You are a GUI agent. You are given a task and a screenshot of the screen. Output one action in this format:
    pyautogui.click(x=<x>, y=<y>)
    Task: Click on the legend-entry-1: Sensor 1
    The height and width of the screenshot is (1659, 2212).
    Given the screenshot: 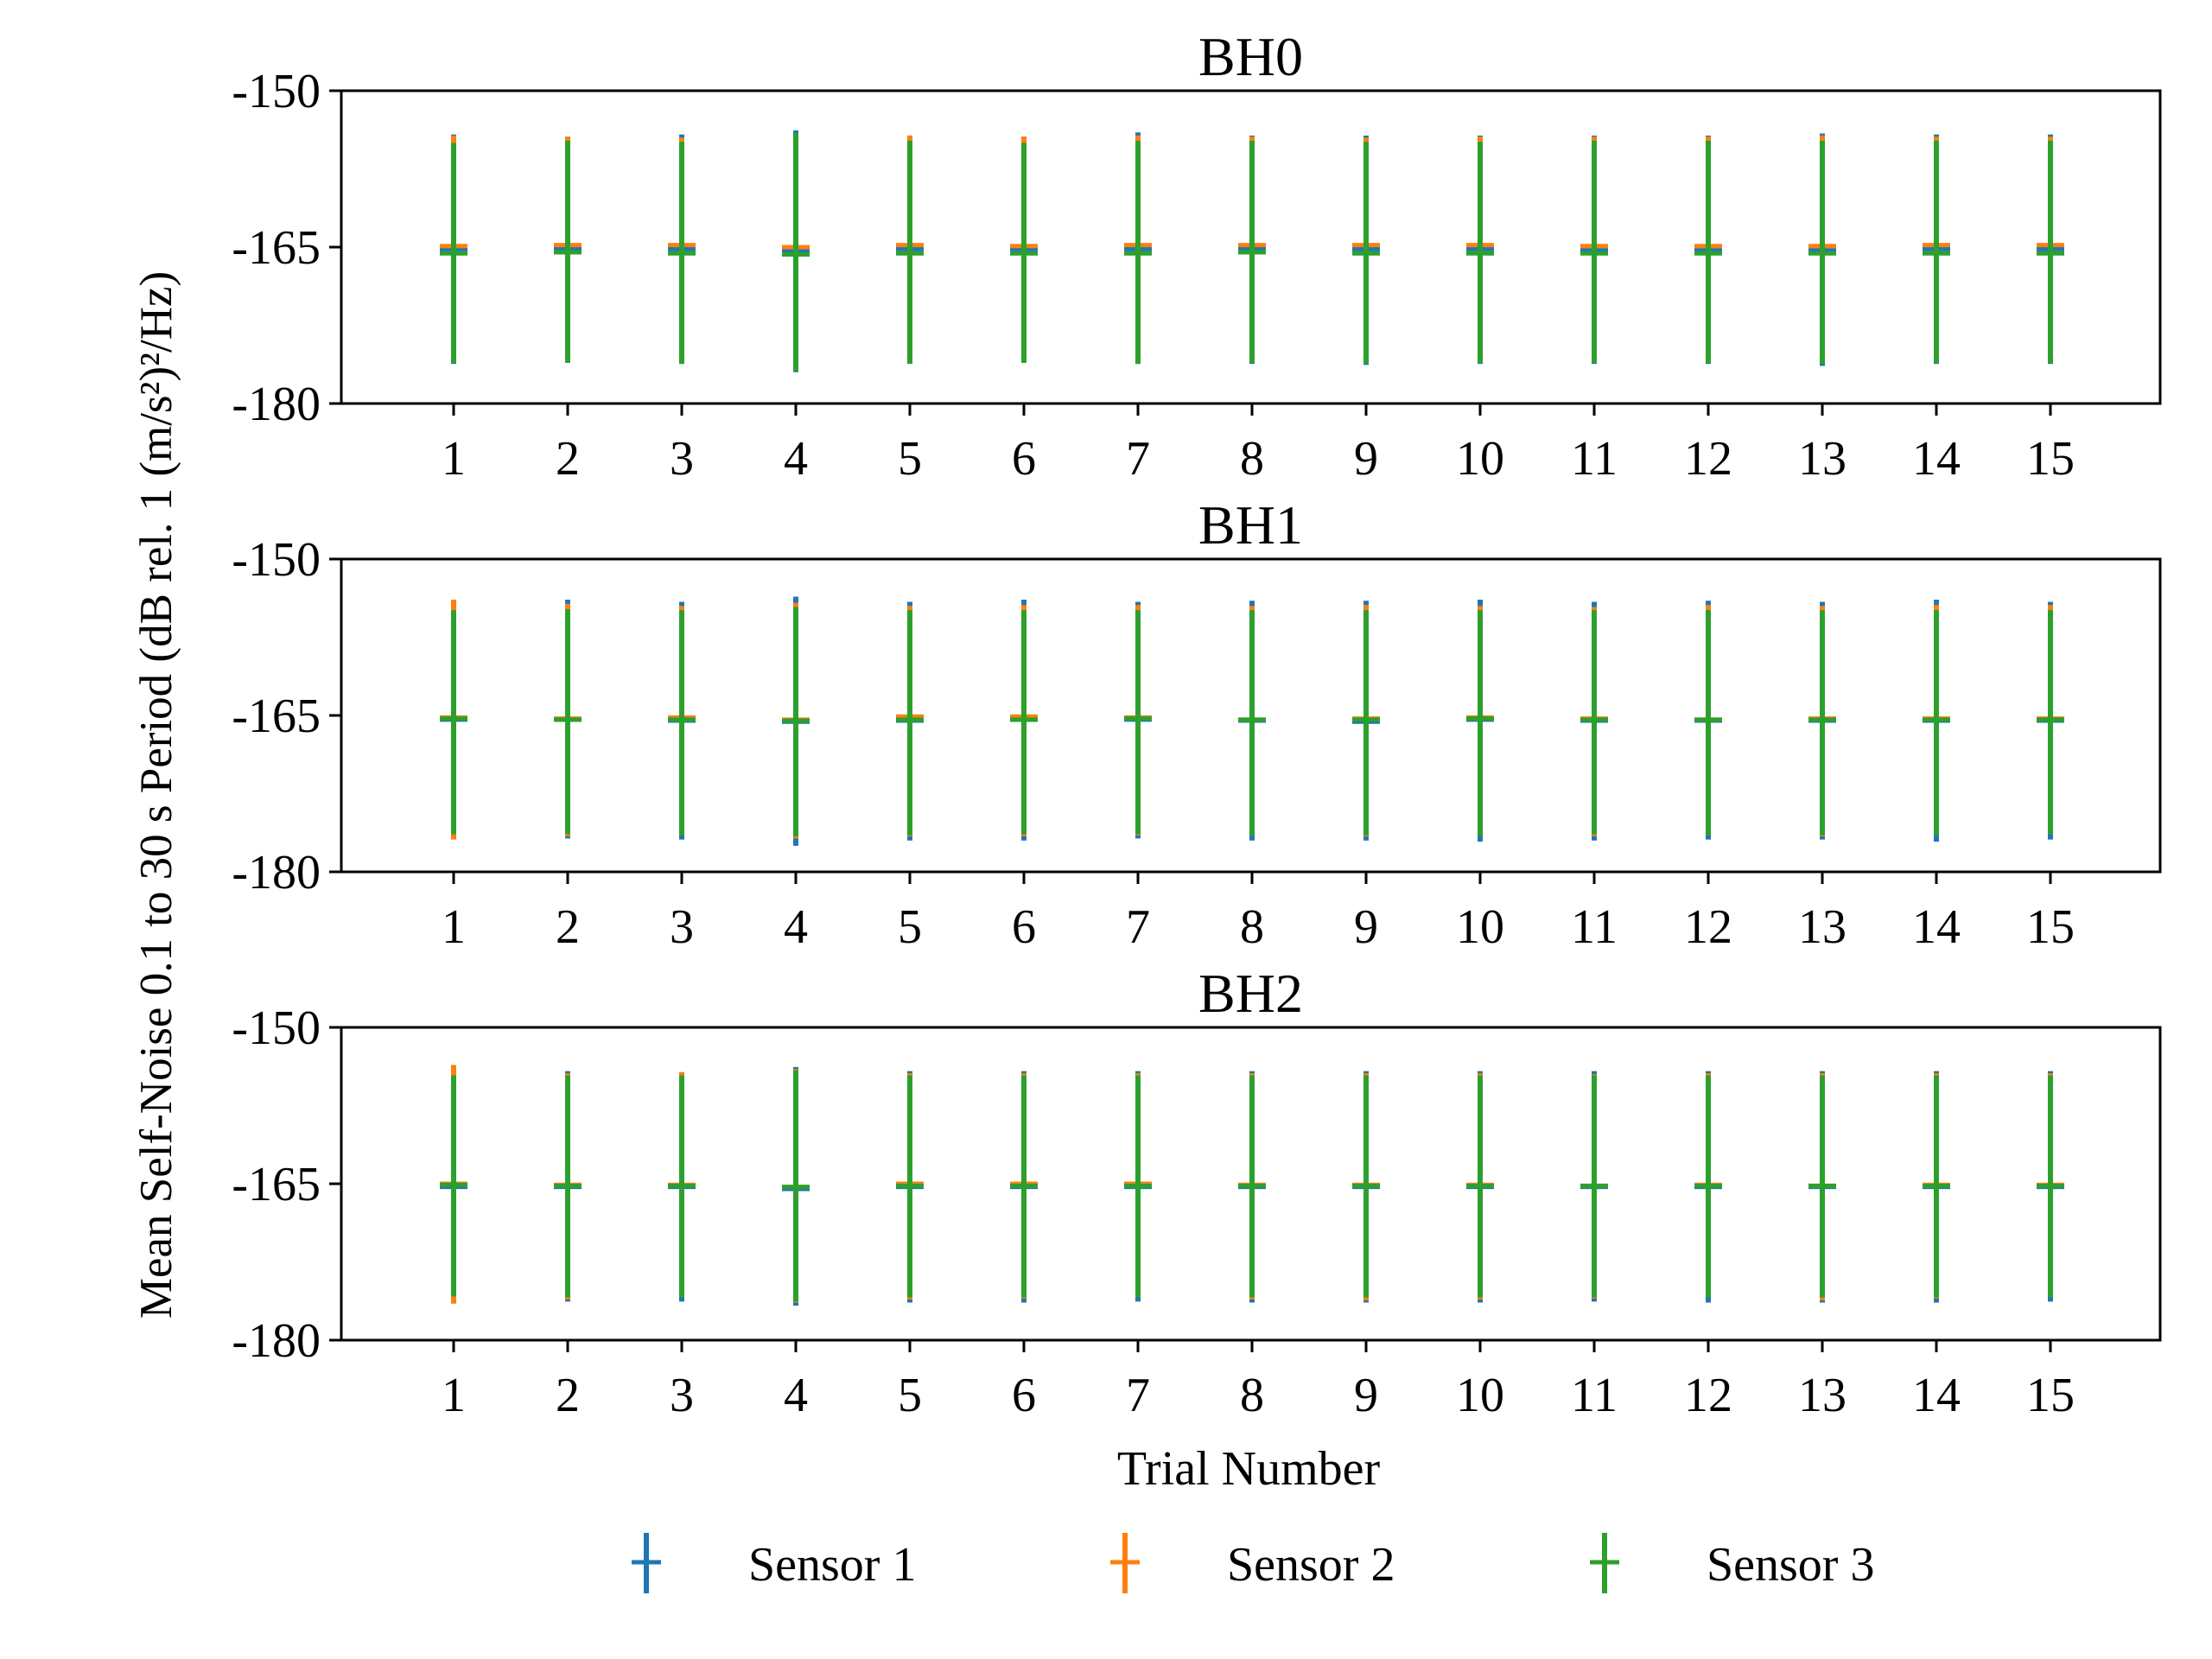 What is the action you would take?
    pyautogui.click(x=774, y=1563)
    